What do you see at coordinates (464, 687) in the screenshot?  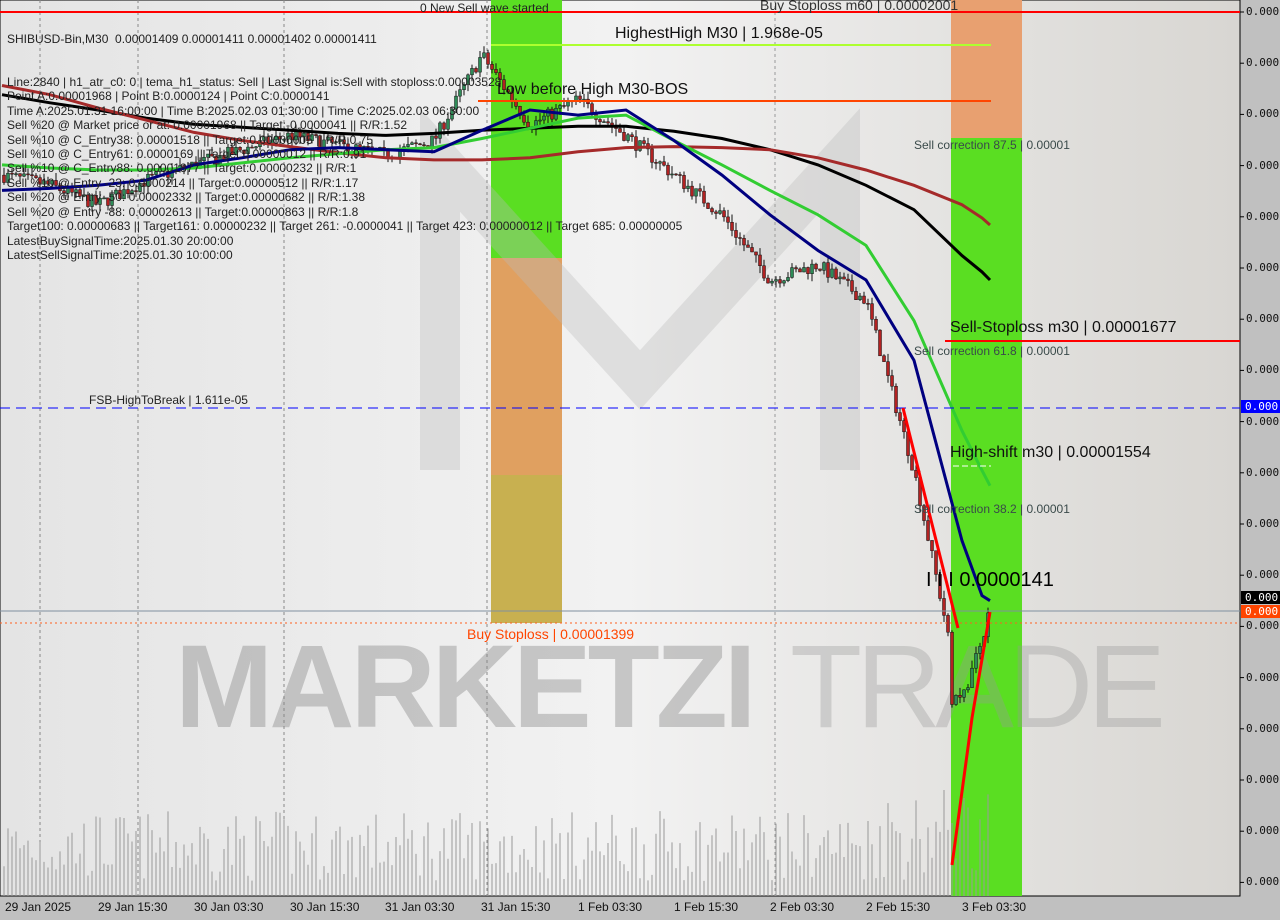 I see `svg-text: MARKETZI` at bounding box center [464, 687].